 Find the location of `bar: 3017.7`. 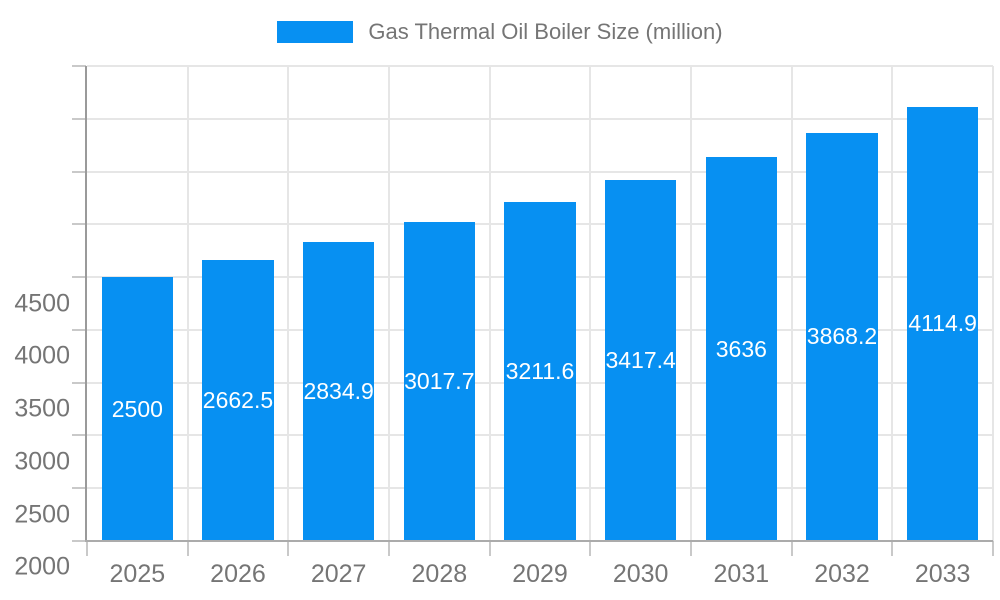

bar: 3017.7 is located at coordinates (439, 381).